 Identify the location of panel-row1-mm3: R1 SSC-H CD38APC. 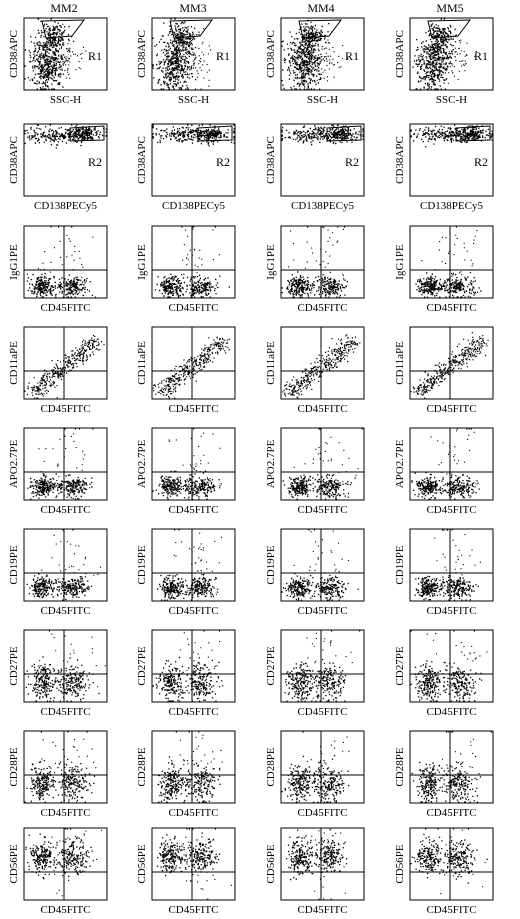
(186, 61).